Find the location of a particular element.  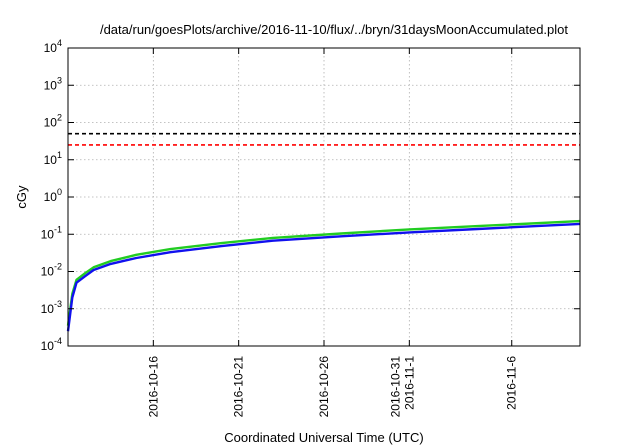

y-tick-label: 10⁻⁴ is located at coordinates (51, 344).